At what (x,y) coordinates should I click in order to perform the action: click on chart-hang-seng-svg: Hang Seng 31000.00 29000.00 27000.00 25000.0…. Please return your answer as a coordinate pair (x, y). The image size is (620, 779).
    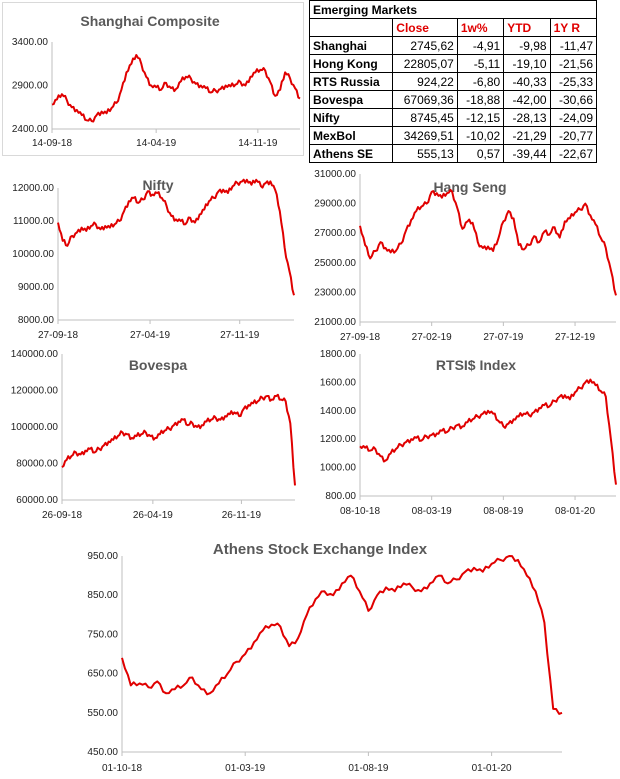
    Looking at the image, I should click on (465, 256).